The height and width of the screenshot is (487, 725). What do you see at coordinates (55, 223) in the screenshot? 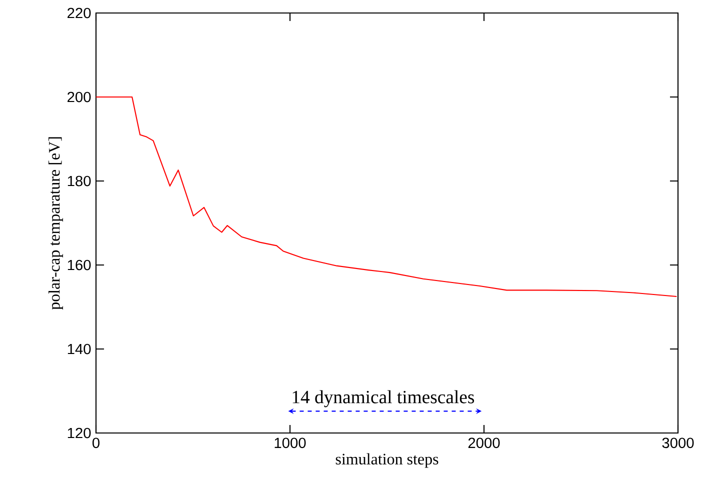
I see `y-axis-title: polar-cap temparature [eV]` at bounding box center [55, 223].